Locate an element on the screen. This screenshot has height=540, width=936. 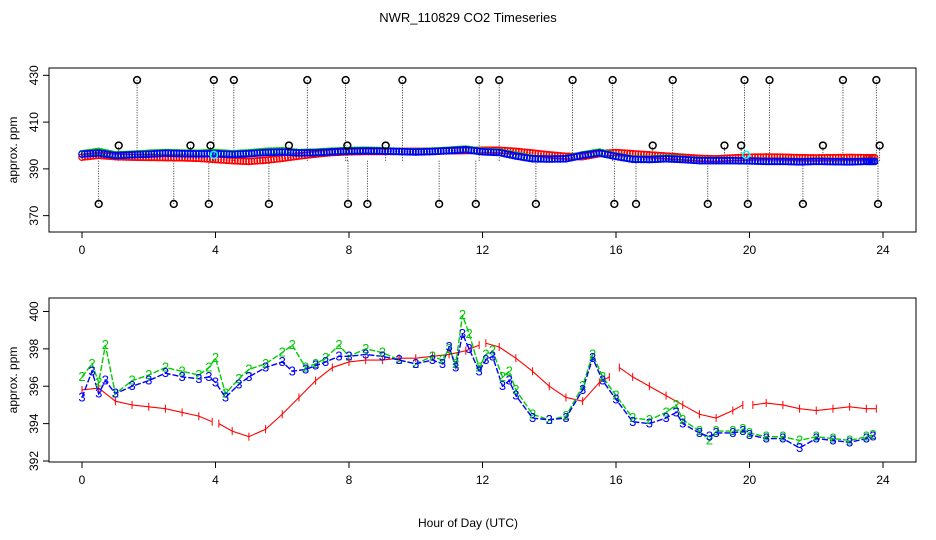
x-tick-label: 8 is located at coordinates (349, 480).